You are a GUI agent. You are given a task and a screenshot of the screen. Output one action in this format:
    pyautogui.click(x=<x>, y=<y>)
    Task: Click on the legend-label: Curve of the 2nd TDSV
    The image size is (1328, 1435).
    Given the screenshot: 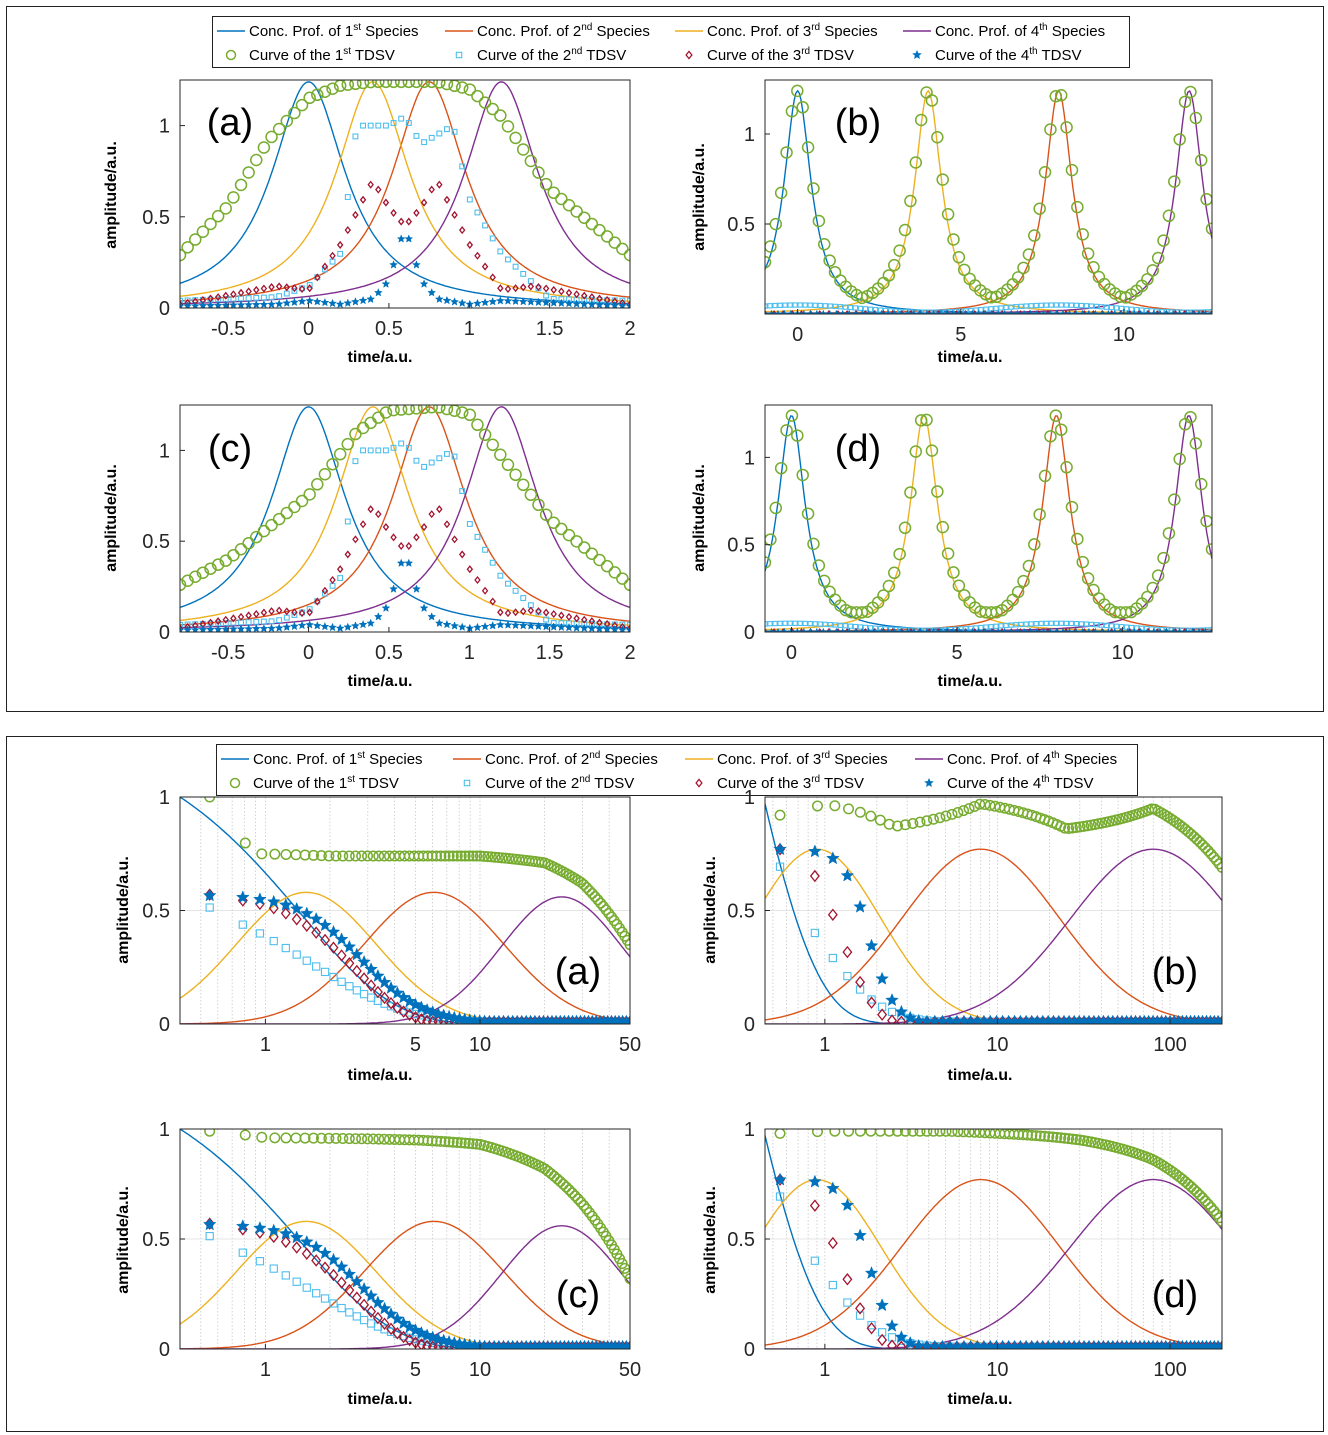 What is the action you would take?
    pyautogui.click(x=552, y=55)
    